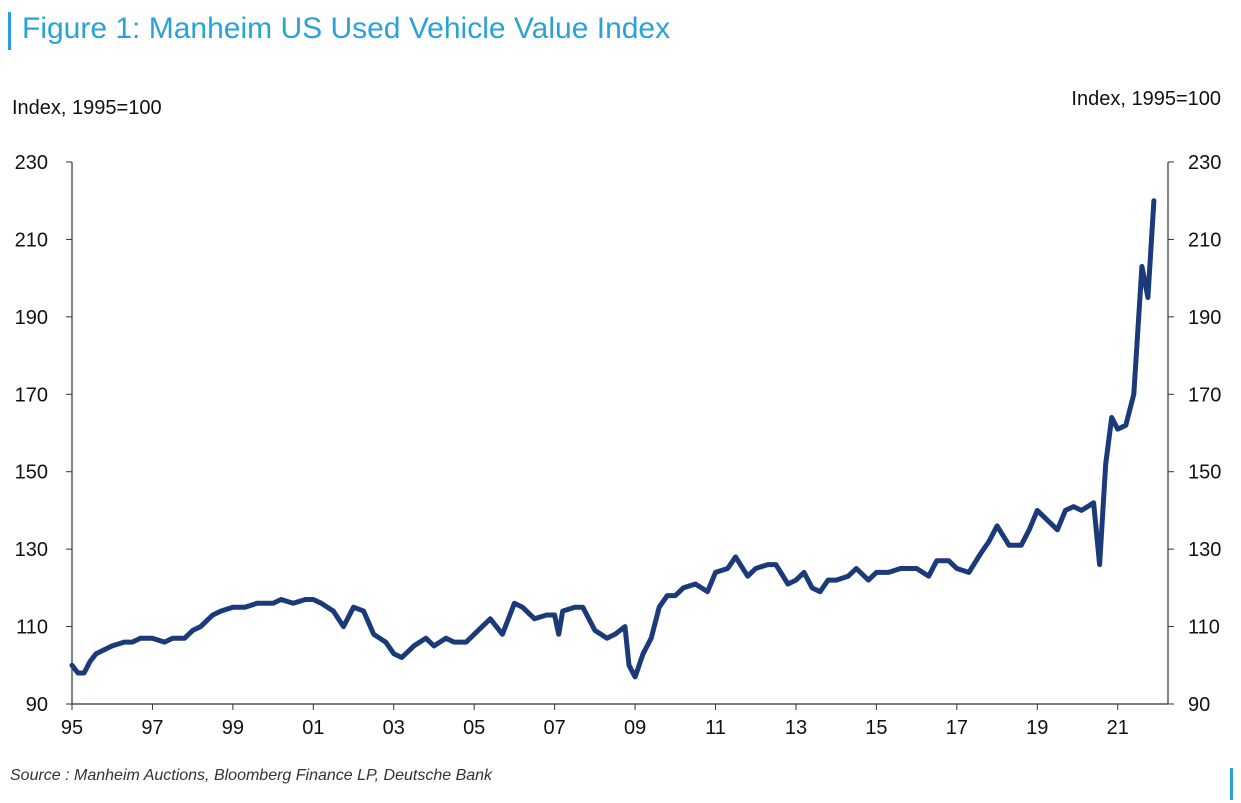 The image size is (1241, 803). What do you see at coordinates (1204, 318) in the screenshot?
I see `right-y-tick-label: 190` at bounding box center [1204, 318].